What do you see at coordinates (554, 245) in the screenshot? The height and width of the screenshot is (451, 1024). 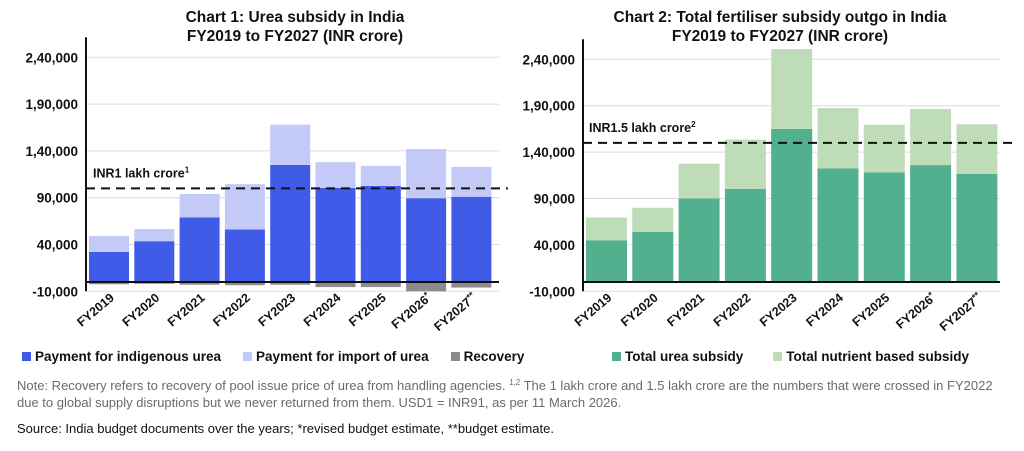 I see `chart2-ytick-label: 40,000` at bounding box center [554, 245].